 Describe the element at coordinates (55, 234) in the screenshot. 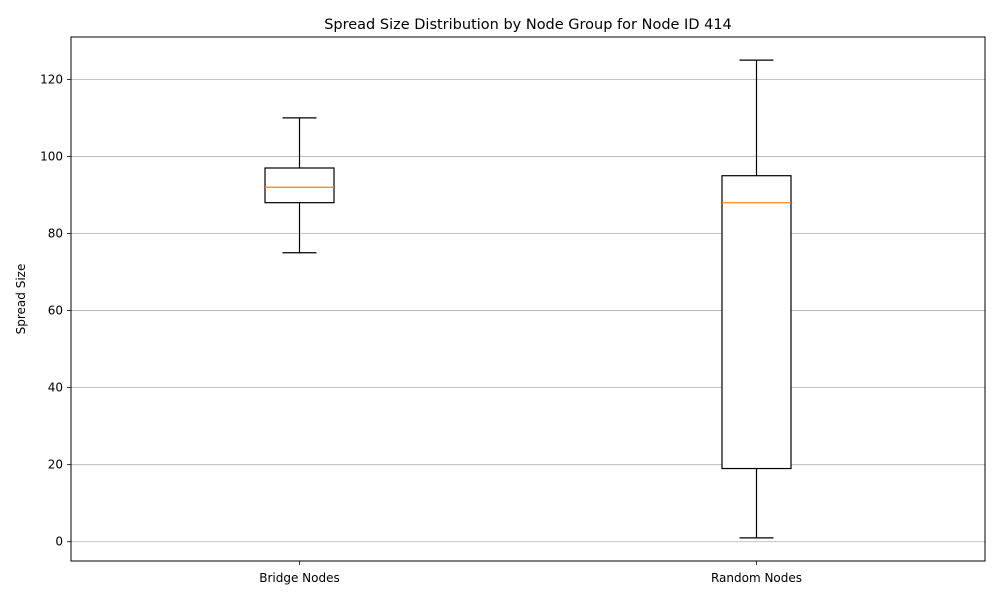

I see `y-tick-label: 80` at that location.